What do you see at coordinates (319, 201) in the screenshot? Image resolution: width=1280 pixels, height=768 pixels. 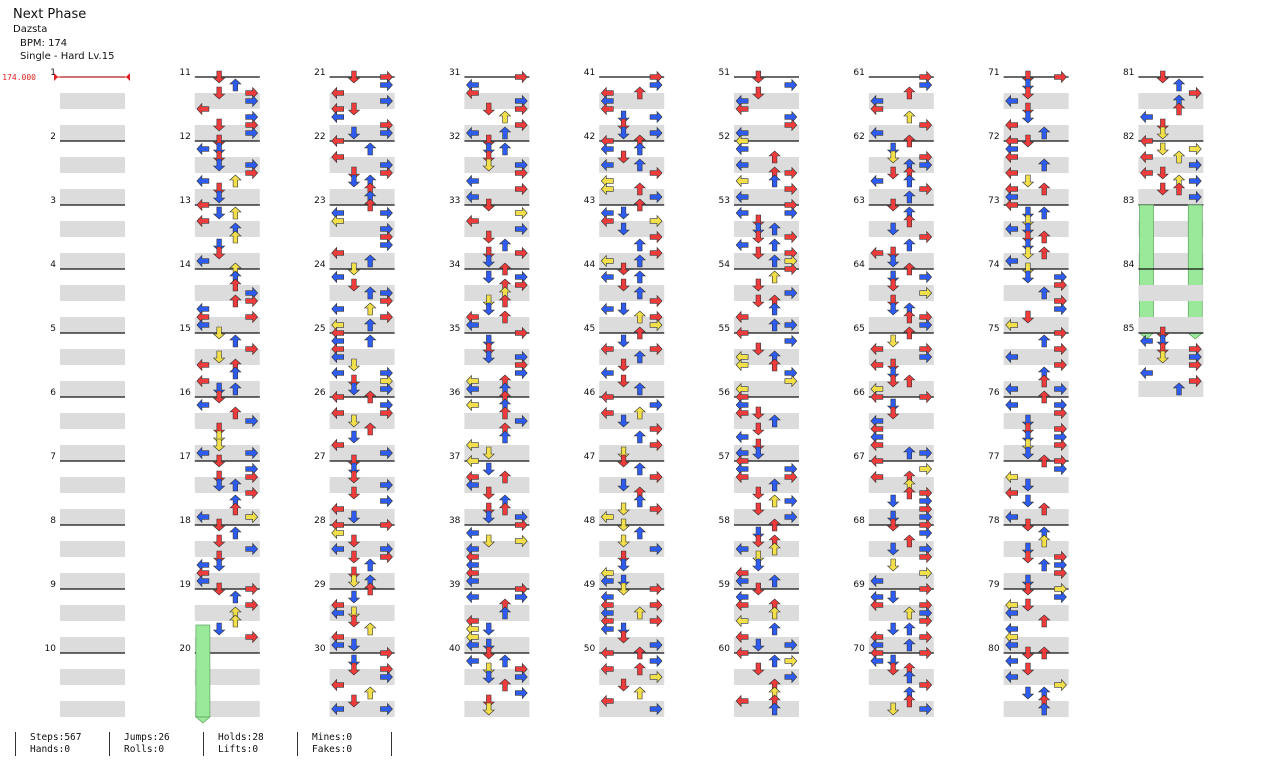 I see `measure-number: 23` at bounding box center [319, 201].